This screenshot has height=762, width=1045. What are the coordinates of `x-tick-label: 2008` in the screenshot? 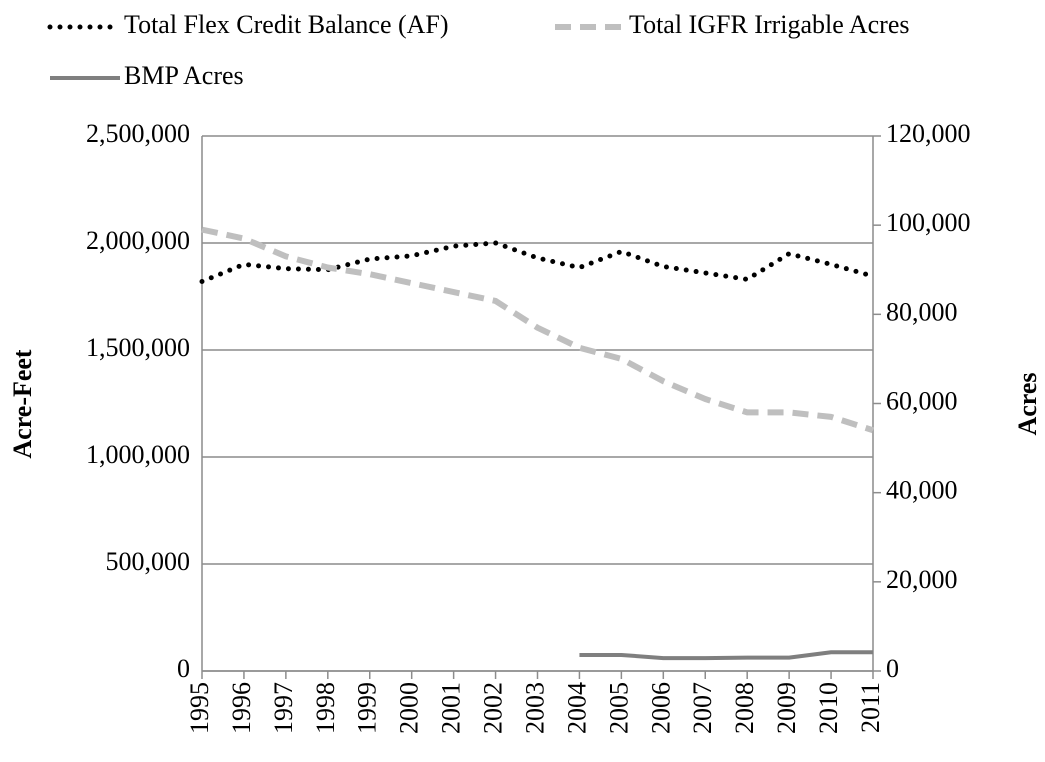 It's located at (744, 708).